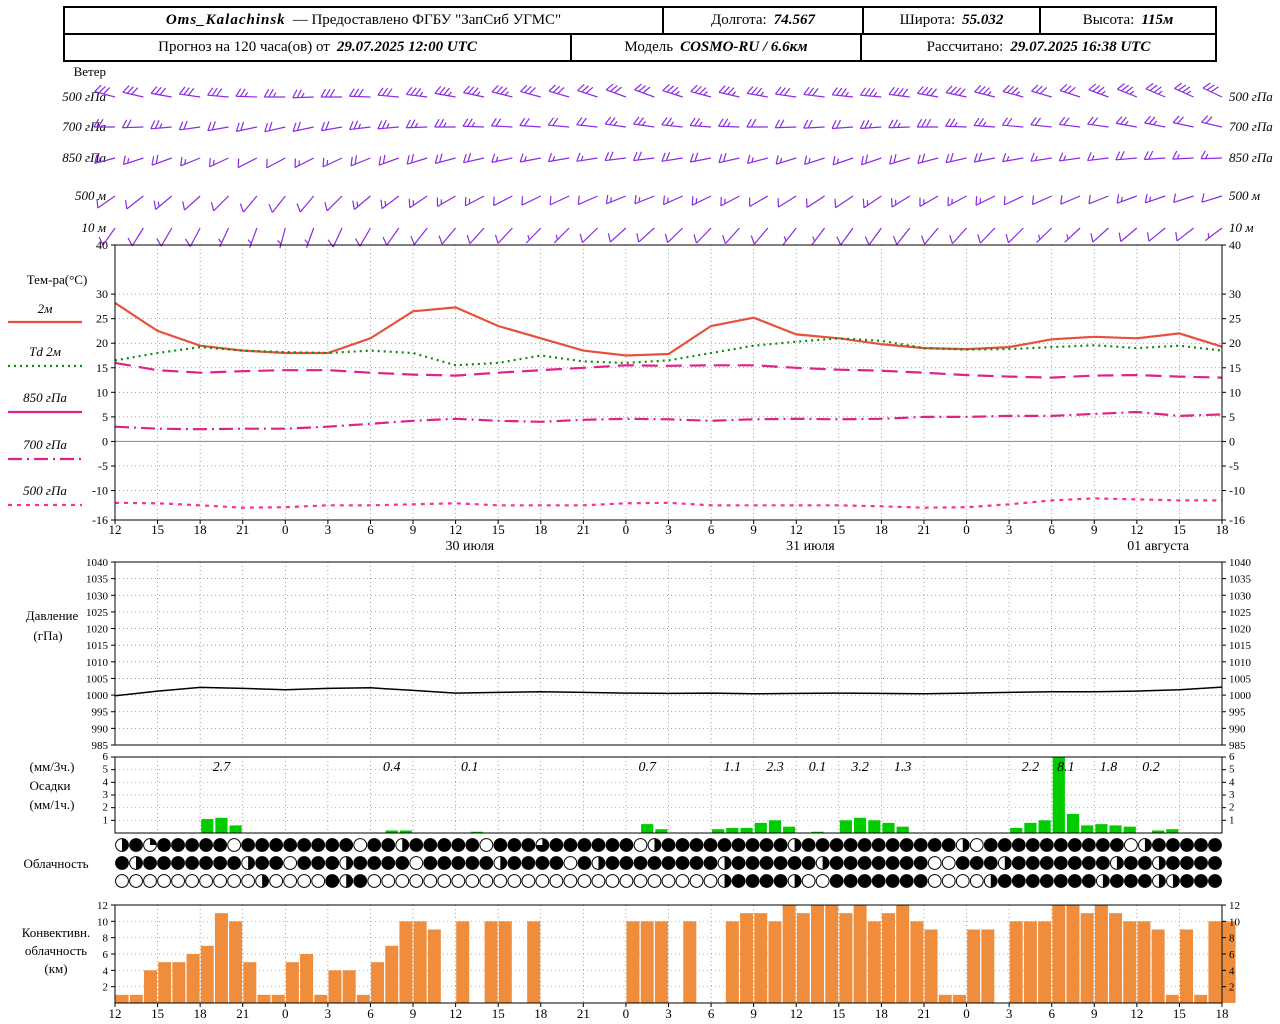 This screenshot has height=1024, width=1280. Describe the element at coordinates (927, 20) in the screenshot. I see `latitude-label: Широта:` at that location.